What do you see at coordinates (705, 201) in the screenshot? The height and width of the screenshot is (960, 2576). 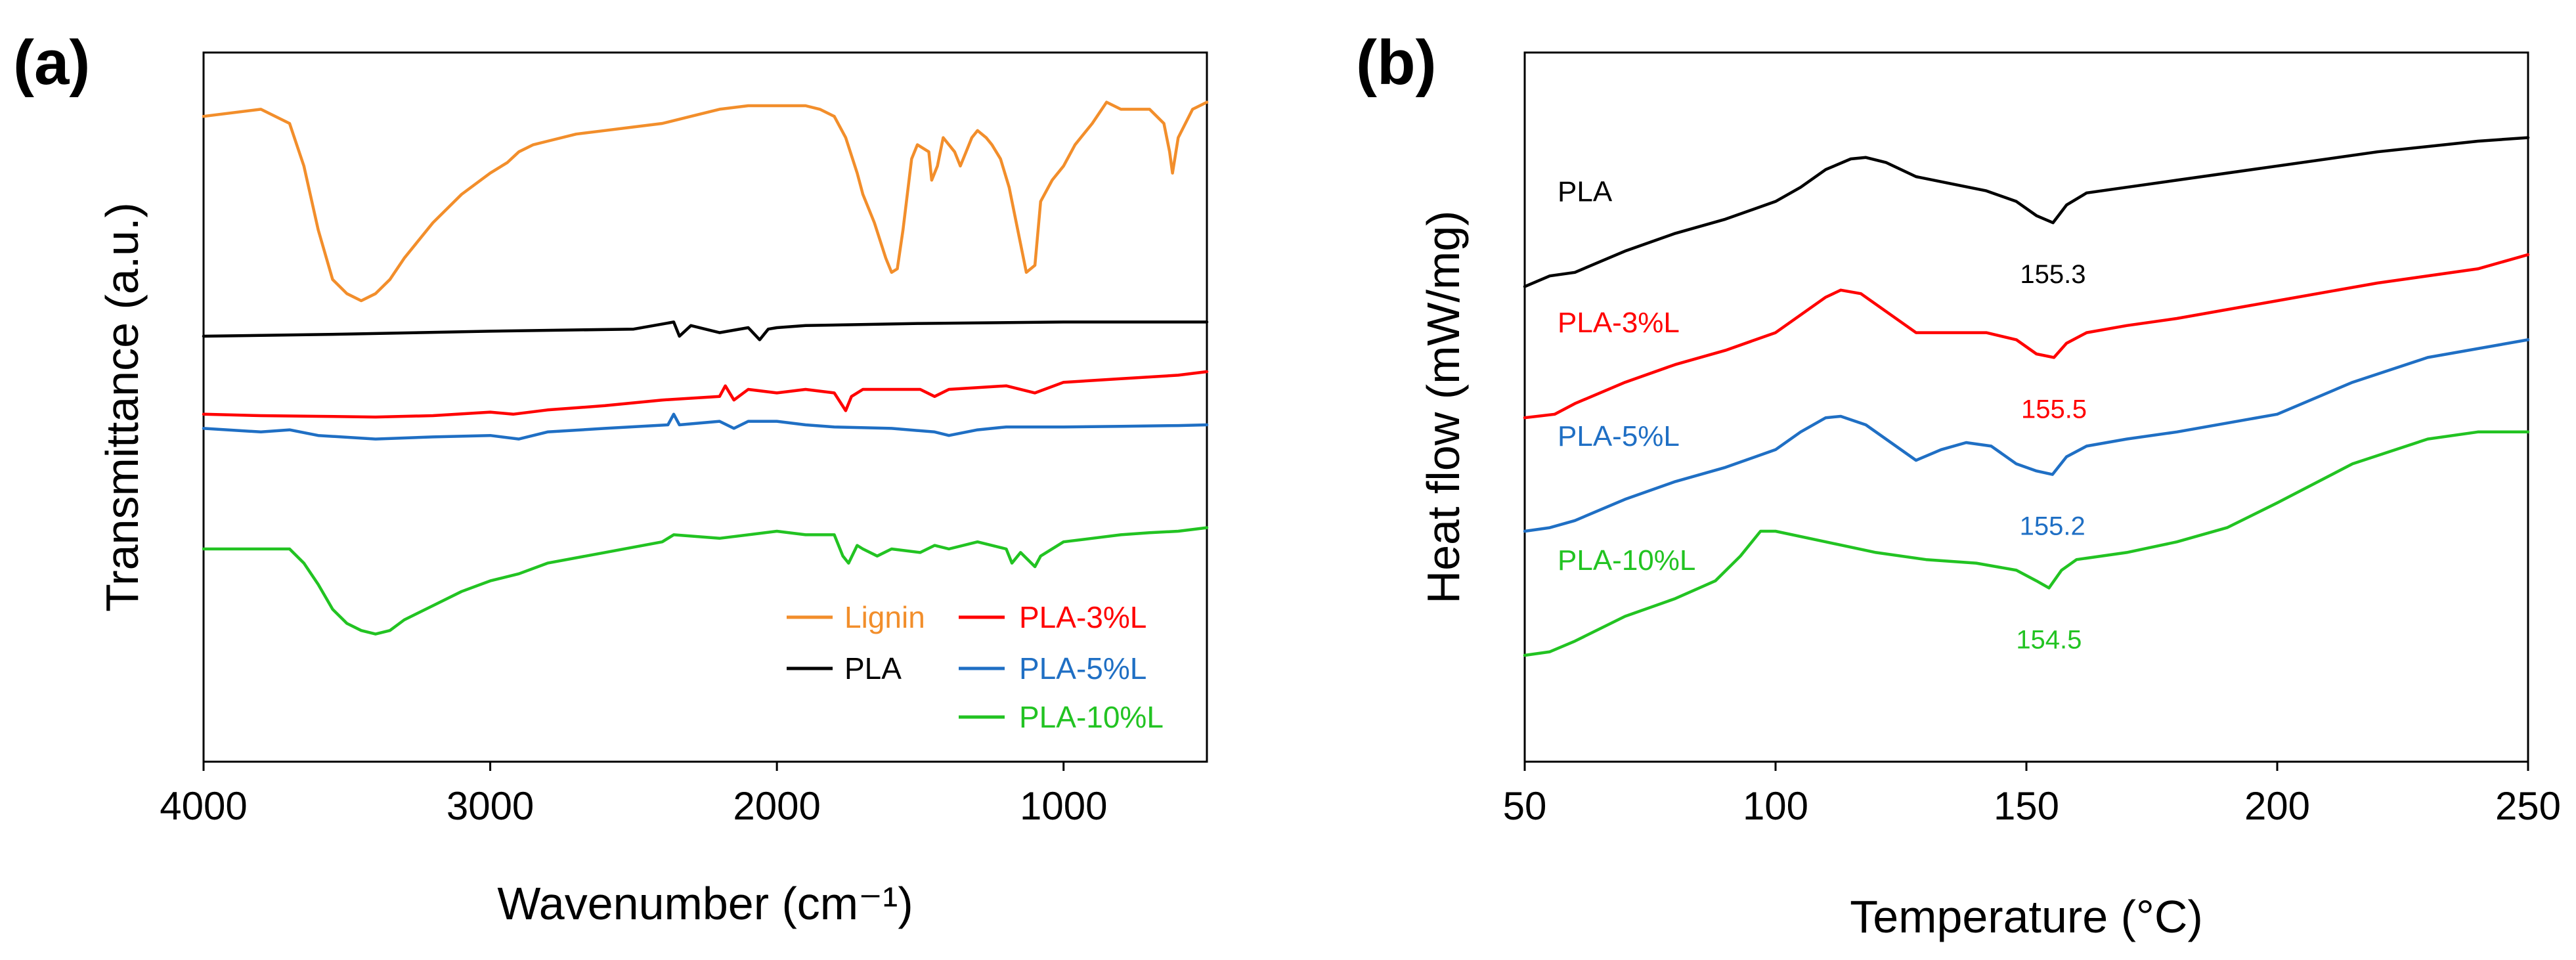 I see `panel-a-series-lignin` at bounding box center [705, 201].